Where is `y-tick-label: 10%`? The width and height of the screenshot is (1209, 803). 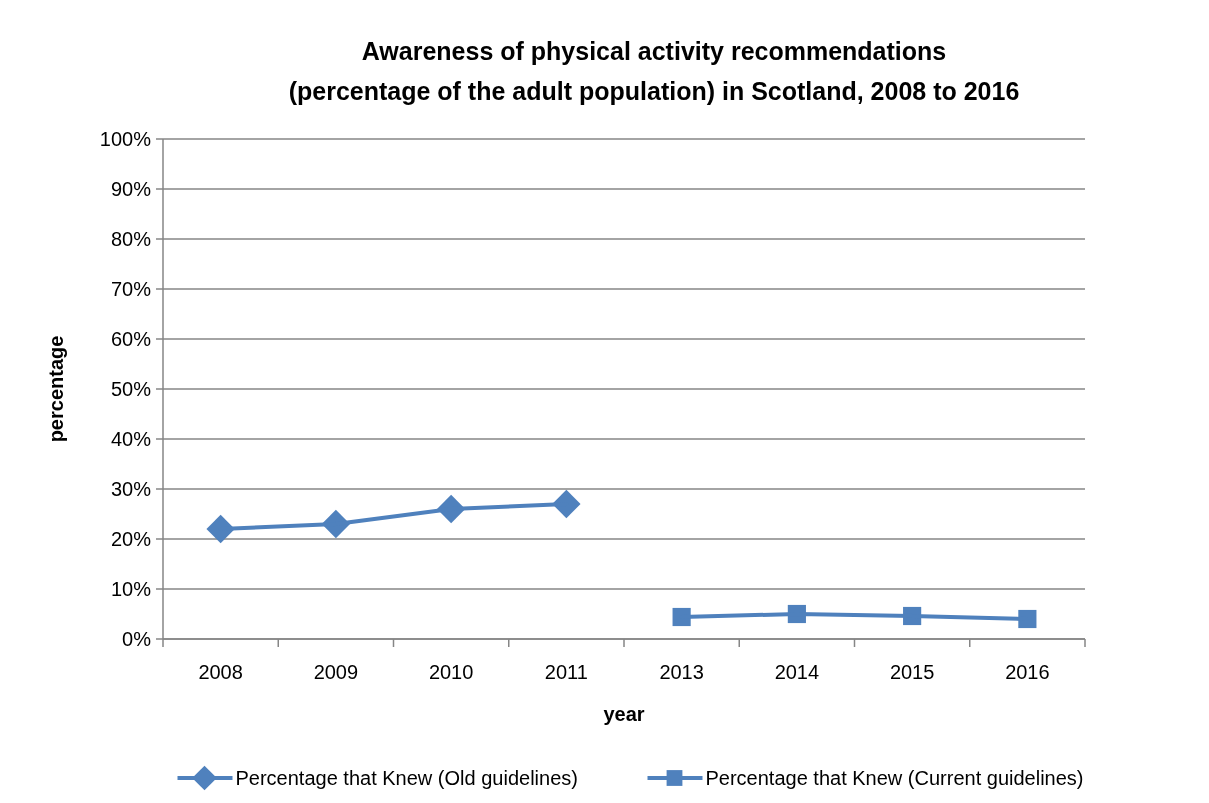
y-tick-label: 10% is located at coordinates (131, 589).